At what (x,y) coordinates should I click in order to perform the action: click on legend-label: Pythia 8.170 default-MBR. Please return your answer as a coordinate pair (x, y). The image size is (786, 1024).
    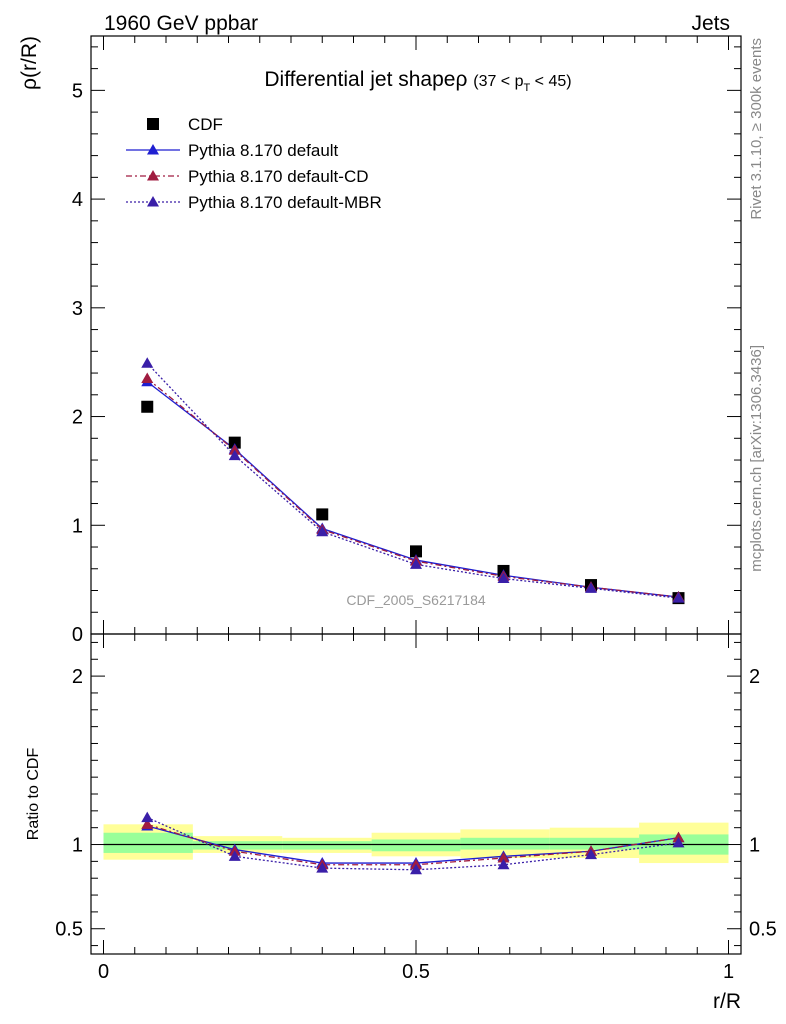
    Looking at the image, I should click on (285, 202).